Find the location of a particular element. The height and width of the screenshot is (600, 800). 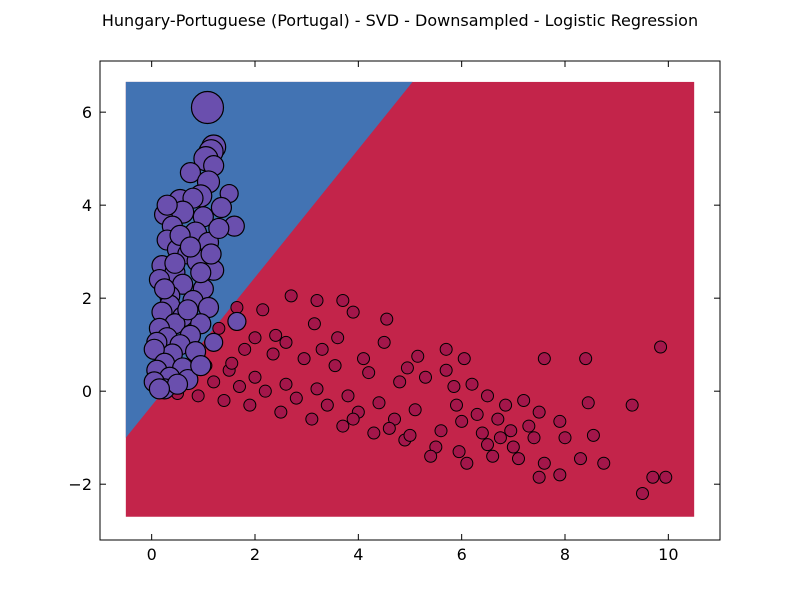

x-tick-label: 2 is located at coordinates (255, 554).